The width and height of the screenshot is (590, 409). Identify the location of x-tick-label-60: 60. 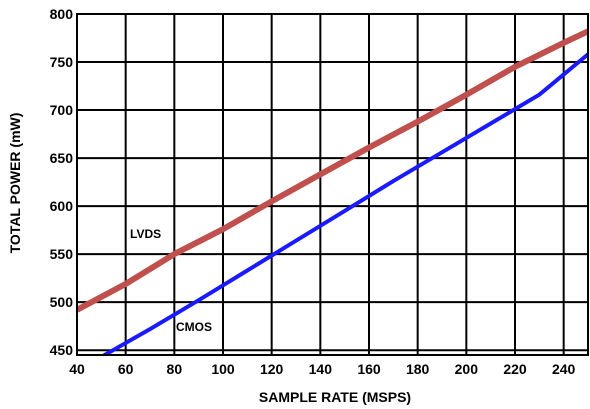
(126, 369).